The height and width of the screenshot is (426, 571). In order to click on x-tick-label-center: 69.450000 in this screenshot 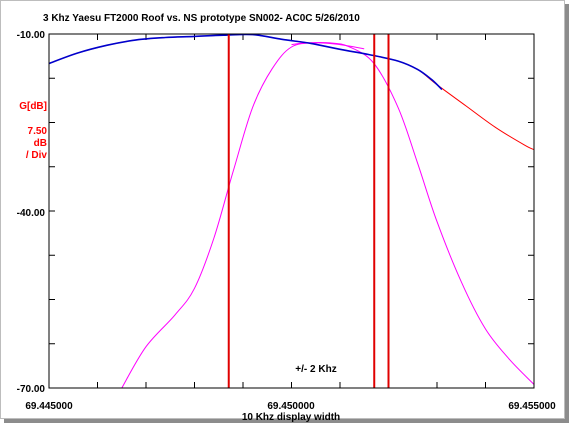, I will do `click(291, 406)`.